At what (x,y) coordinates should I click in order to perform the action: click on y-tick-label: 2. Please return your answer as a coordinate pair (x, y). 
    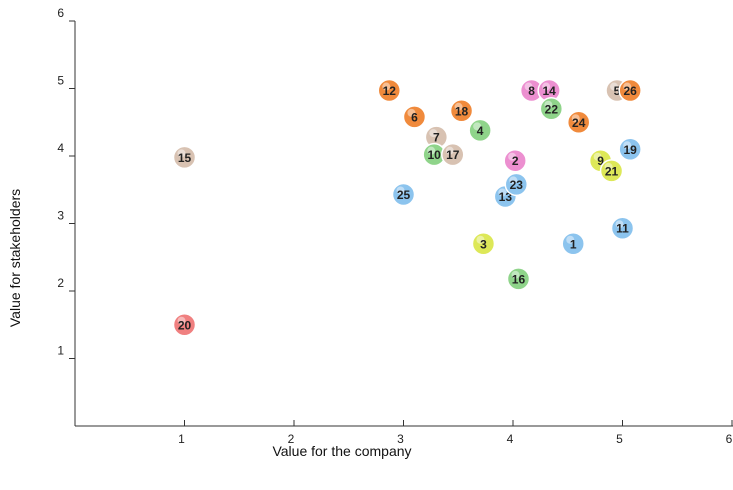
    Looking at the image, I should click on (60, 283).